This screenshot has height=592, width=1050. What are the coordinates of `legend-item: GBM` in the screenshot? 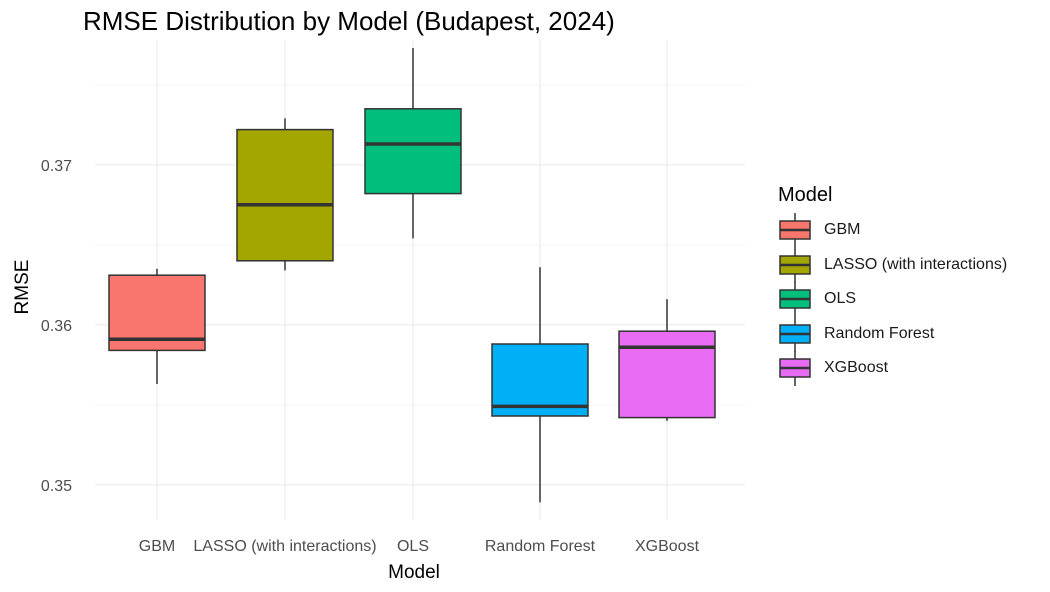 It's located at (892, 230).